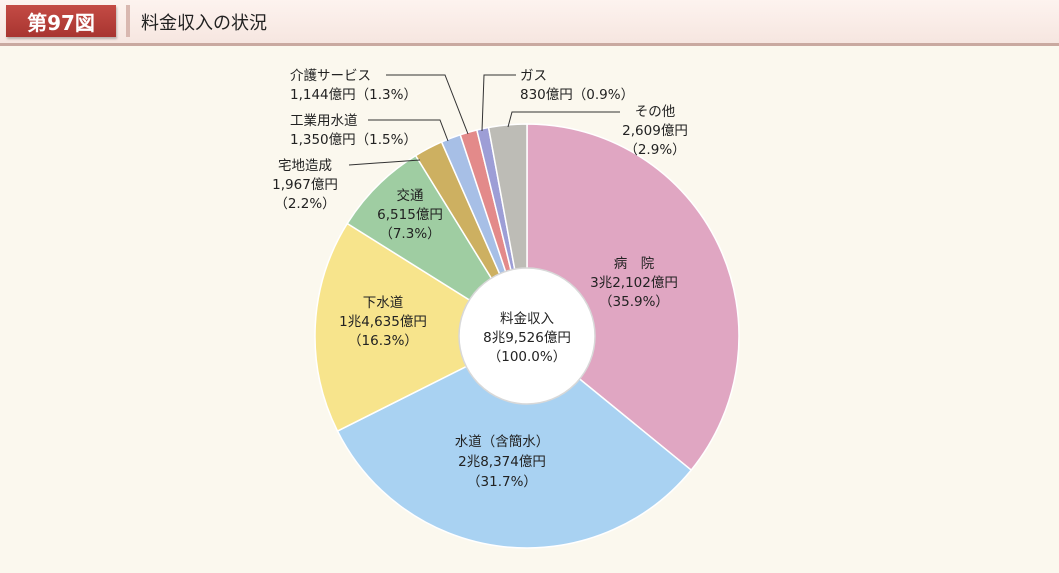  What do you see at coordinates (383, 303) in the screenshot?
I see `label-sewer-name: 下水道` at bounding box center [383, 303].